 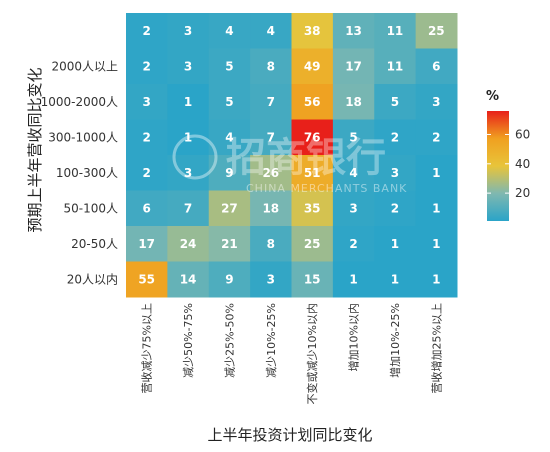 What do you see at coordinates (492, 96) in the screenshot?
I see `legend-title: %` at bounding box center [492, 96].